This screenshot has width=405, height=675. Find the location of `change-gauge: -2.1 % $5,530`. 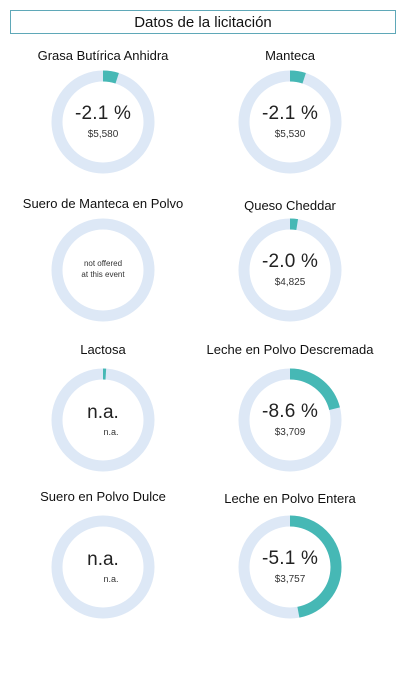

change-gauge: -2.1 % $5,530 is located at coordinates (290, 122).